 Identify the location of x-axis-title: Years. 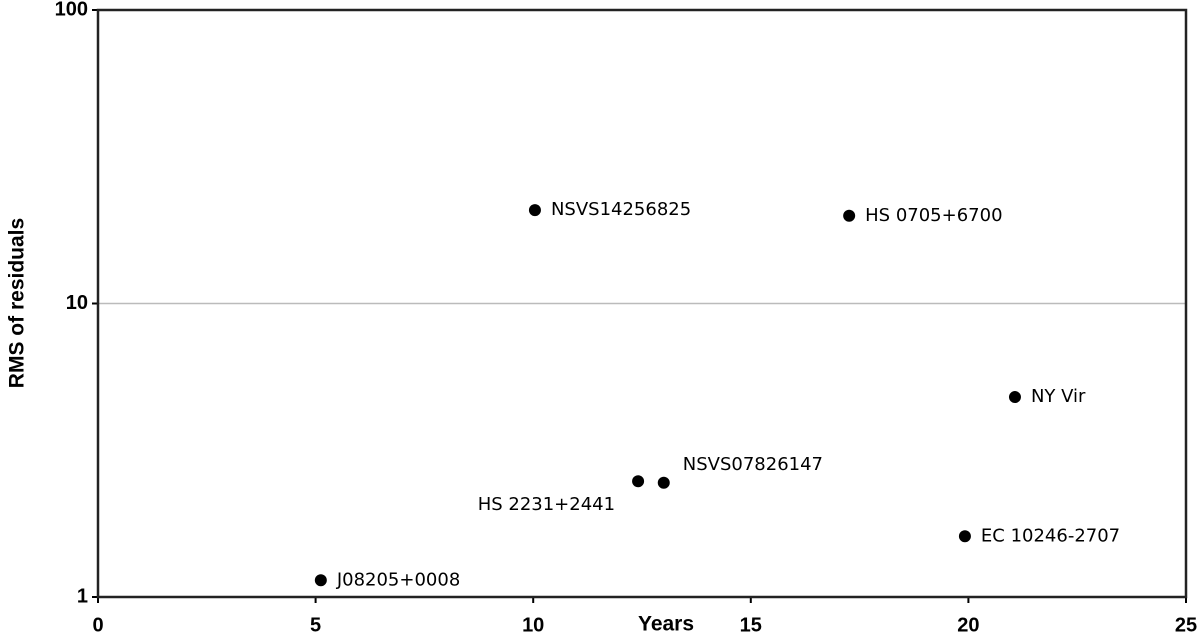
(666, 624).